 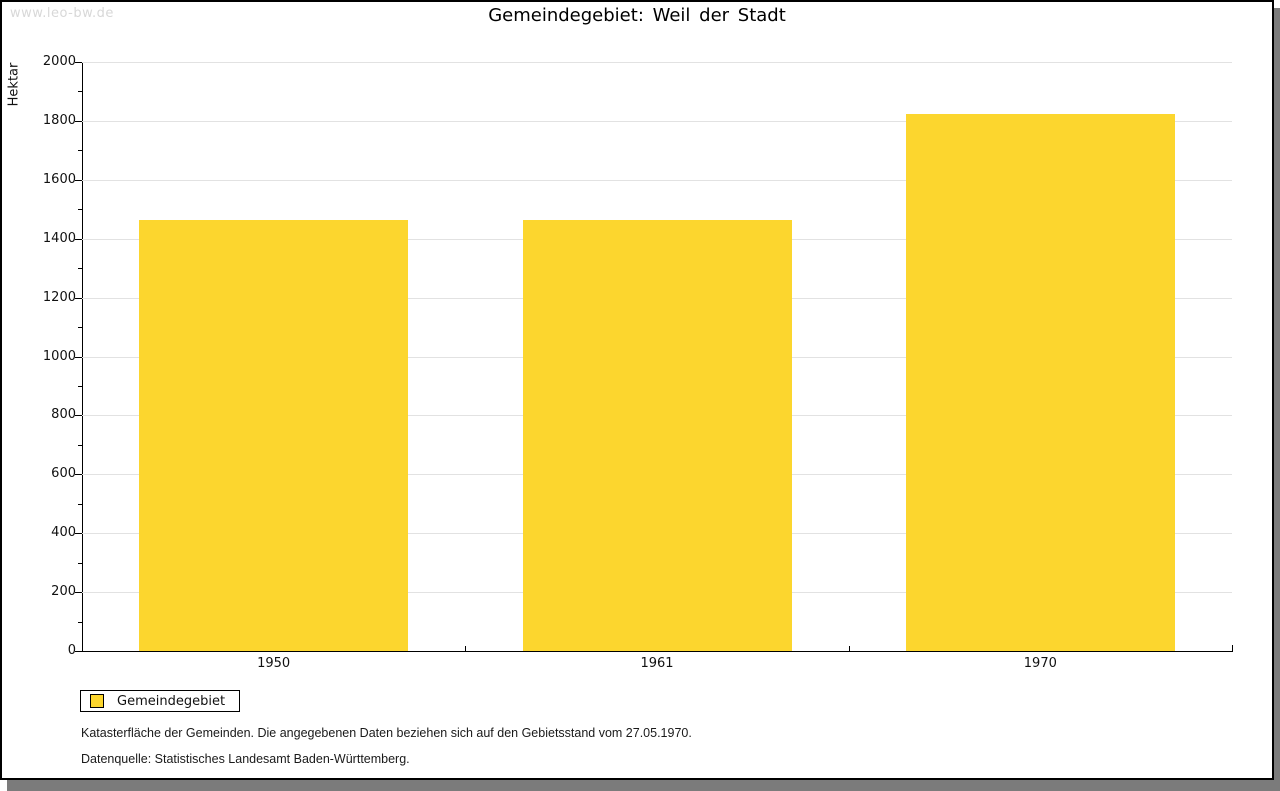 I want to click on x-axis-tick-label: 1961, so click(x=657, y=663).